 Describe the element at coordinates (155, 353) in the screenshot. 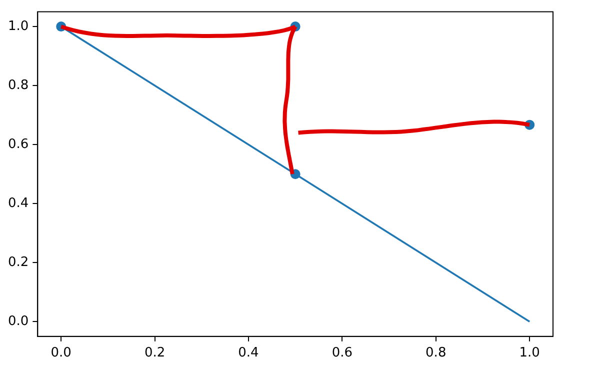

I see `x-tick-label: 0.2` at that location.